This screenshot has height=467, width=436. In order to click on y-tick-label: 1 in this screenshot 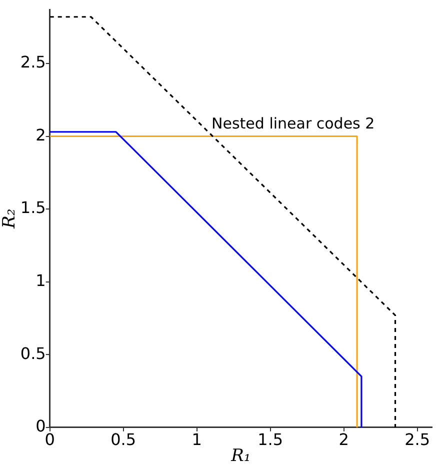, I will do `click(41, 280)`.